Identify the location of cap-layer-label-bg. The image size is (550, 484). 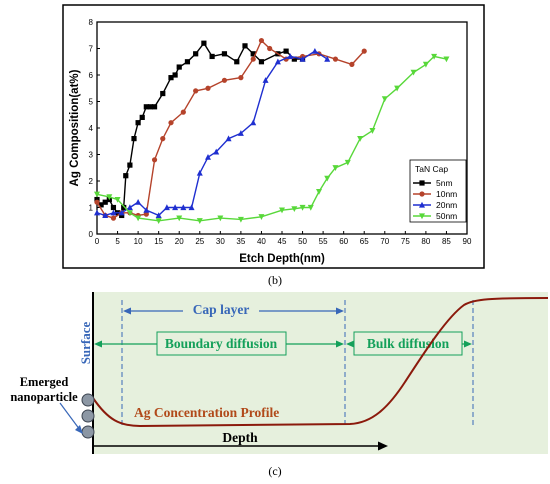
(221, 310).